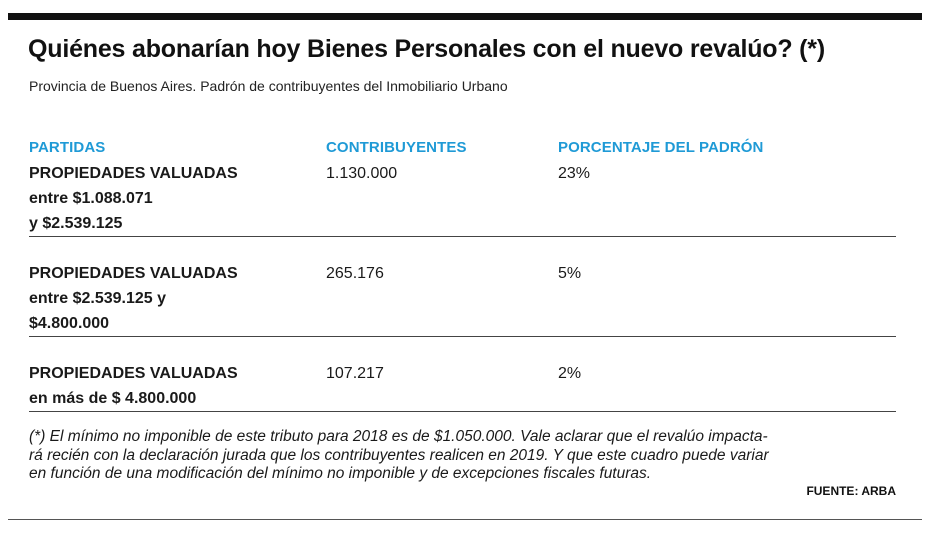 This screenshot has width=931, height=533. What do you see at coordinates (661, 147) in the screenshot?
I see `column-header-porcentaje: PORCENTAJE DEL PADRÓN` at bounding box center [661, 147].